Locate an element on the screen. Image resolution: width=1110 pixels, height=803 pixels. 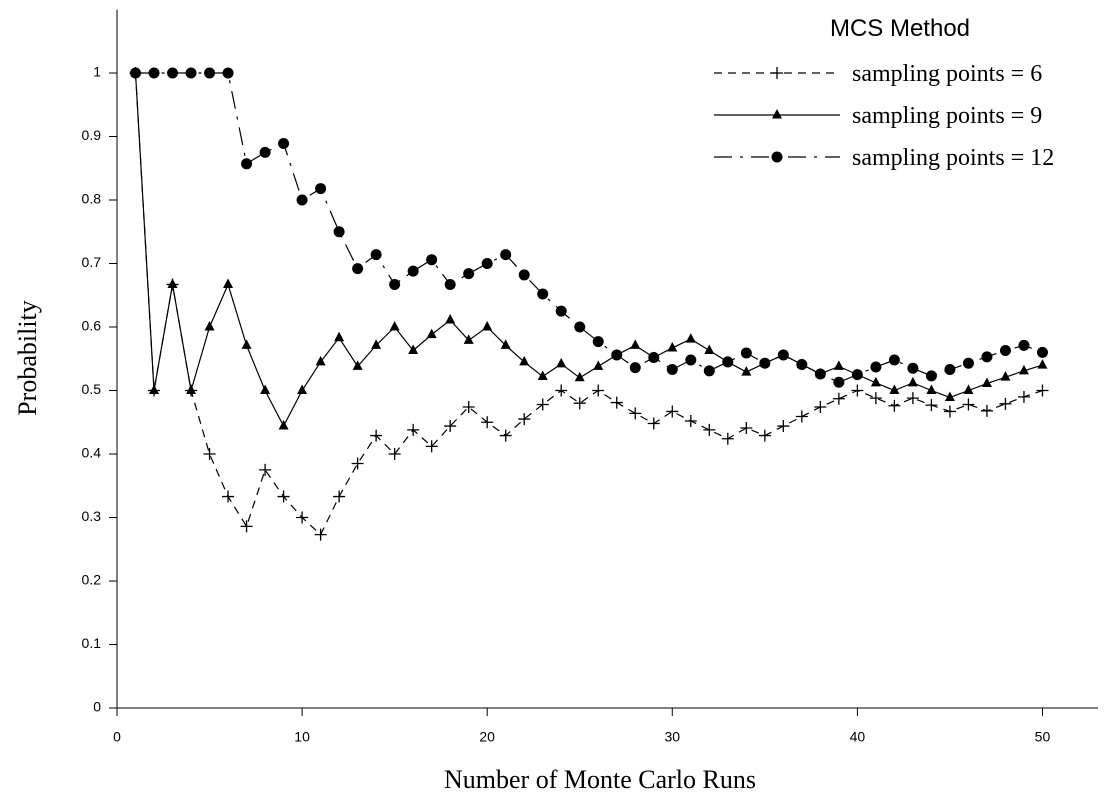
y-tick-label: 0.2 is located at coordinates (92, 580).